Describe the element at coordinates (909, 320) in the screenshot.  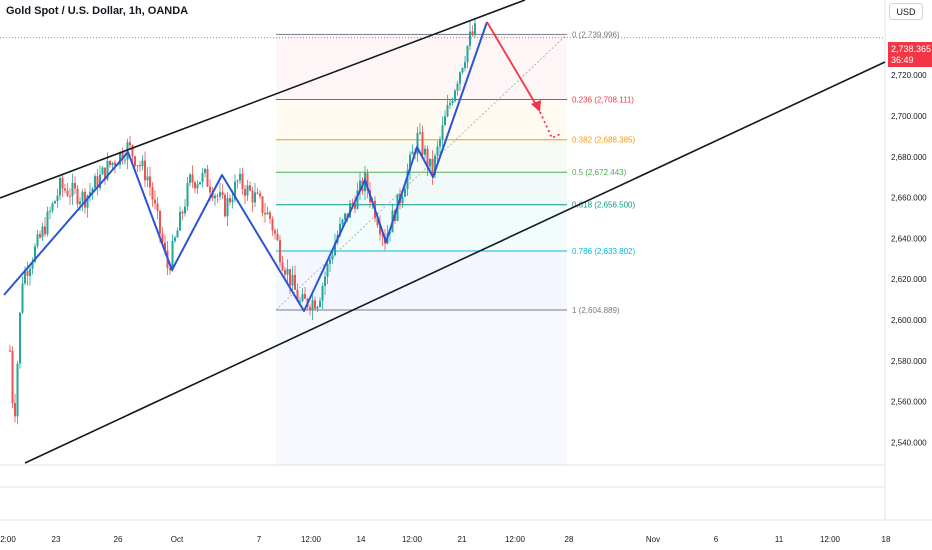
I see `y-axis-tick-label: 2,600.000` at that location.